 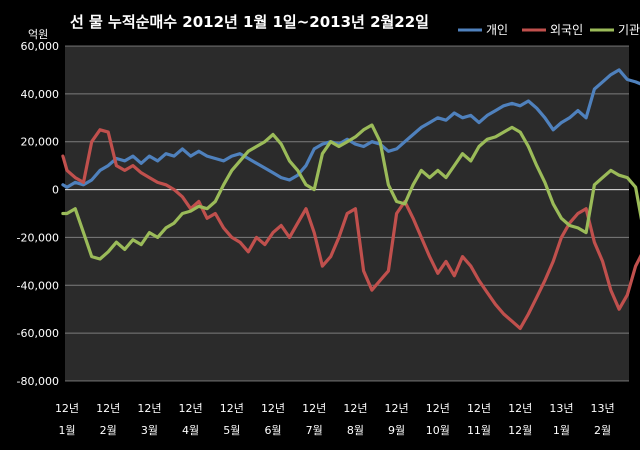 What do you see at coordinates (273, 408) in the screenshot?
I see `x-tick-year-5: 12년` at bounding box center [273, 408].